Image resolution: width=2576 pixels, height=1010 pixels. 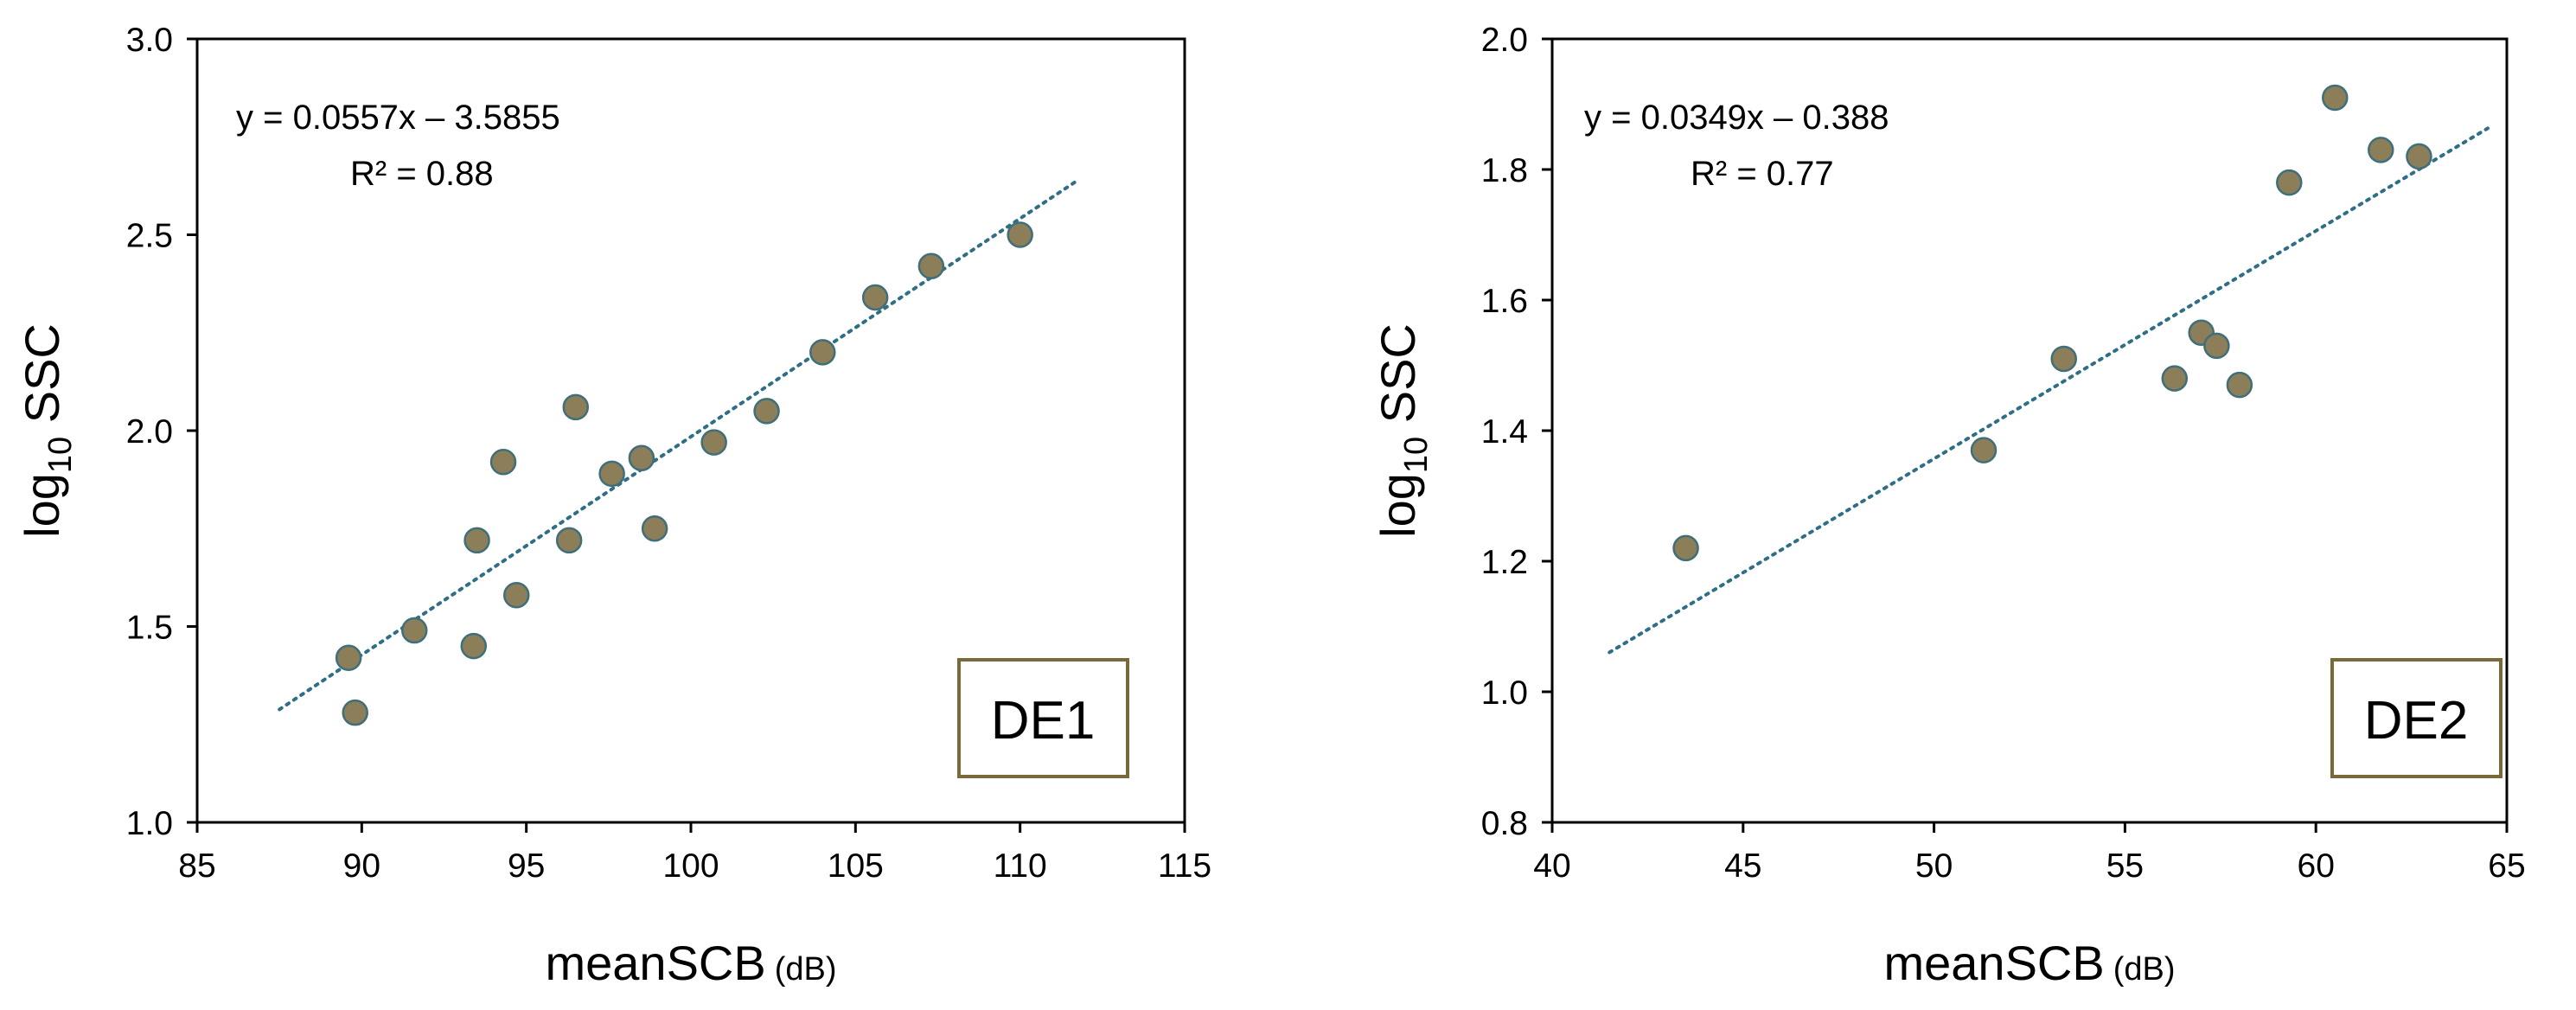 I want to click on x-tick-label: 110, so click(x=1021, y=866).